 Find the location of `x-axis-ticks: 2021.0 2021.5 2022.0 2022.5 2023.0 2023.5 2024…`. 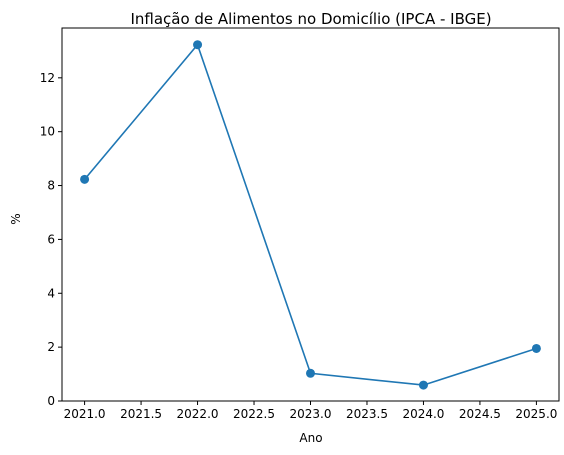

x-axis-ticks: 2021.0 2021.5 2022.0 2022.5 2023.0 2023.5 2024… is located at coordinates (310, 411).